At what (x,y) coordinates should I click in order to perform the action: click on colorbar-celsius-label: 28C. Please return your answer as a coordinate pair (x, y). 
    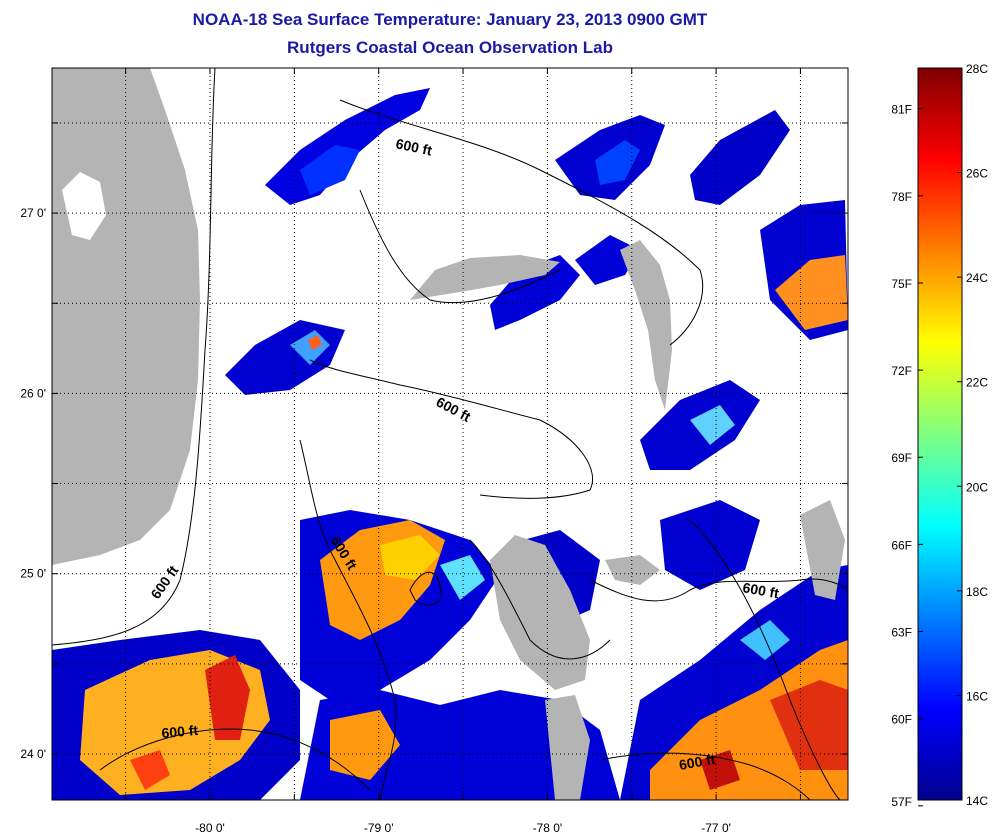
    Looking at the image, I should click on (977, 69).